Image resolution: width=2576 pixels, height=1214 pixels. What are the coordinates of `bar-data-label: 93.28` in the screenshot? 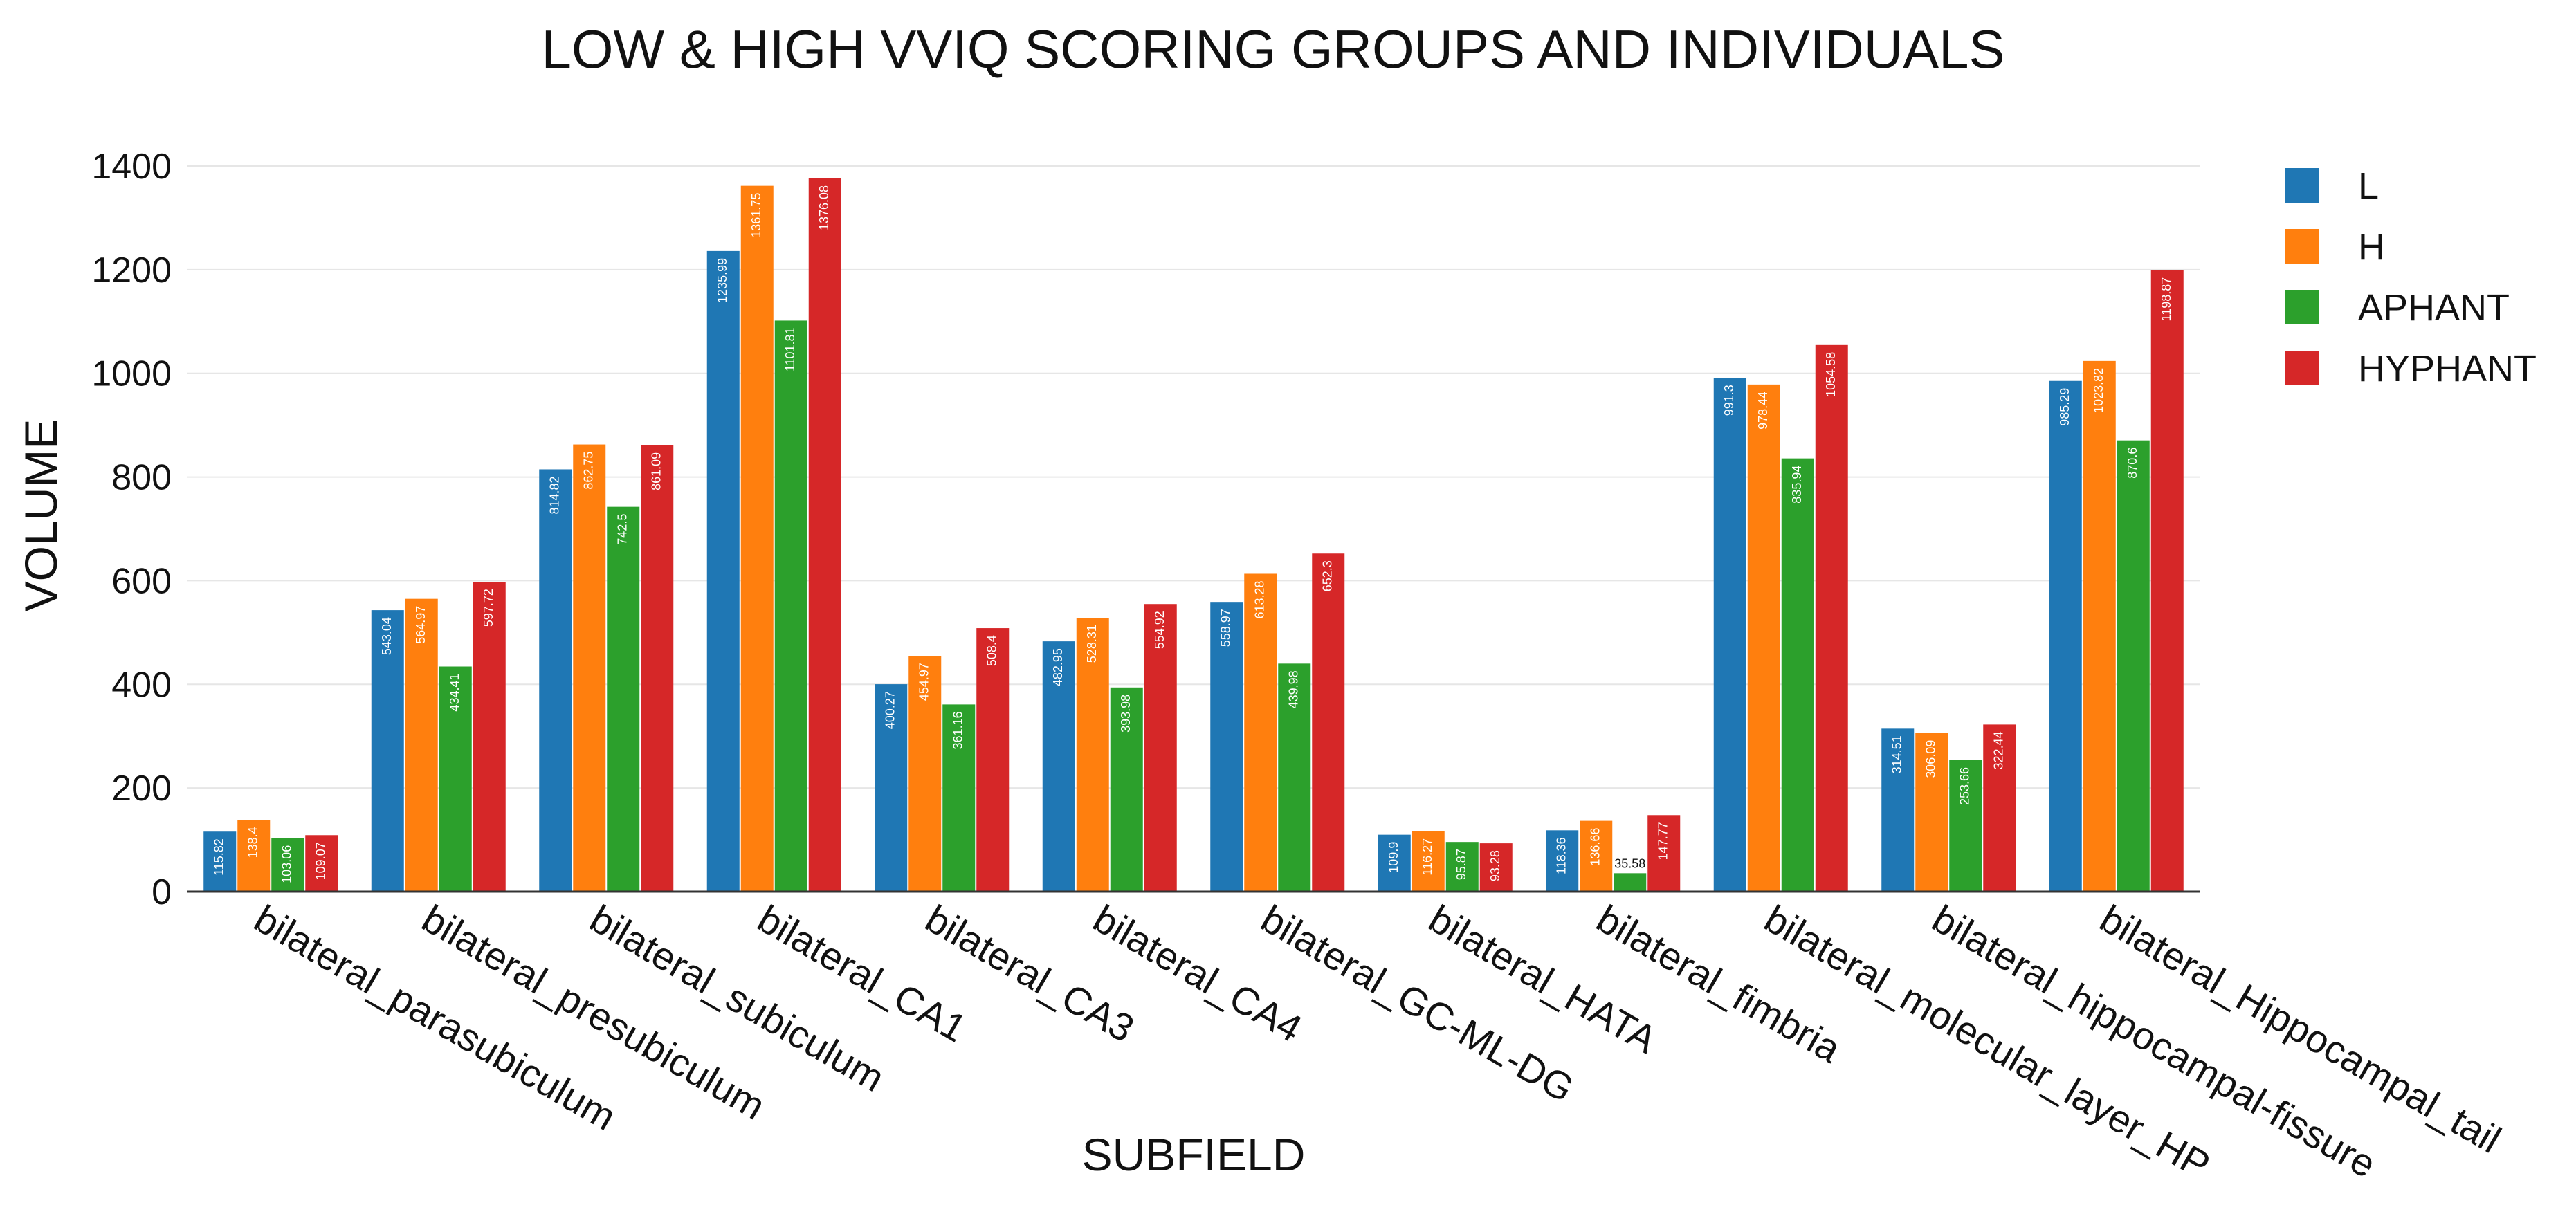 It's located at (1495, 865).